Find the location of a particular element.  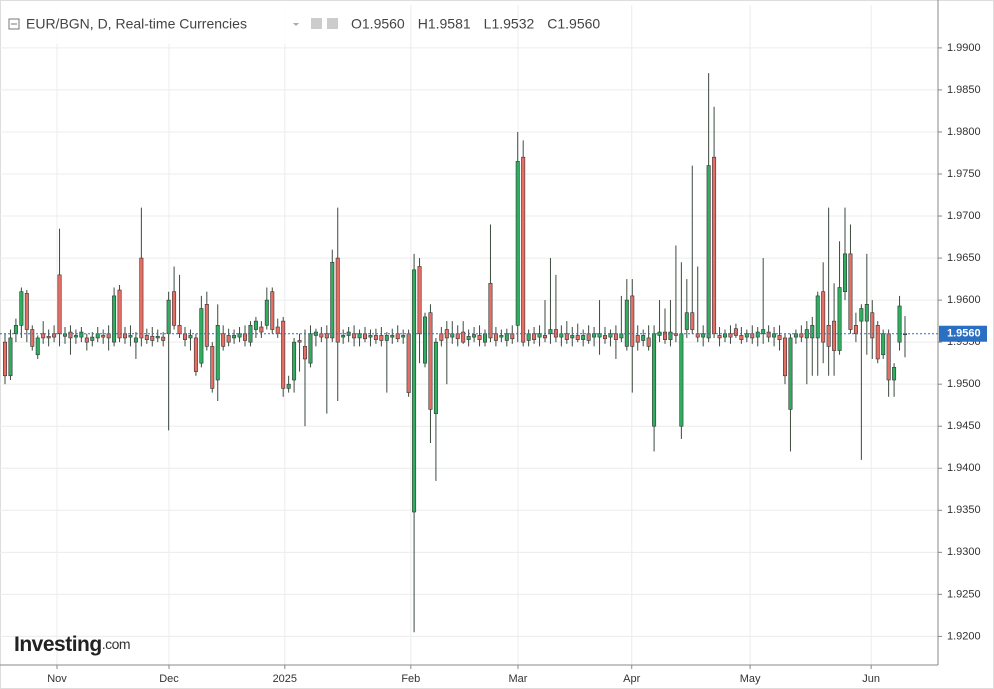

x-tick-label: Mar is located at coordinates (518, 679).